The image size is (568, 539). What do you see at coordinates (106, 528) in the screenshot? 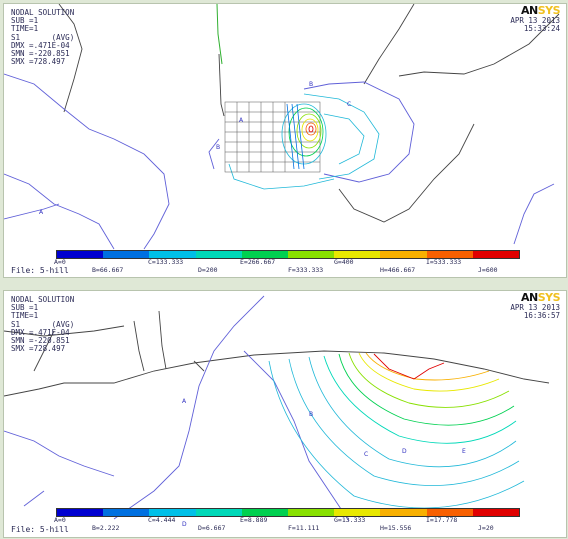
I see `legend-label: B=2.222` at bounding box center [106, 528].